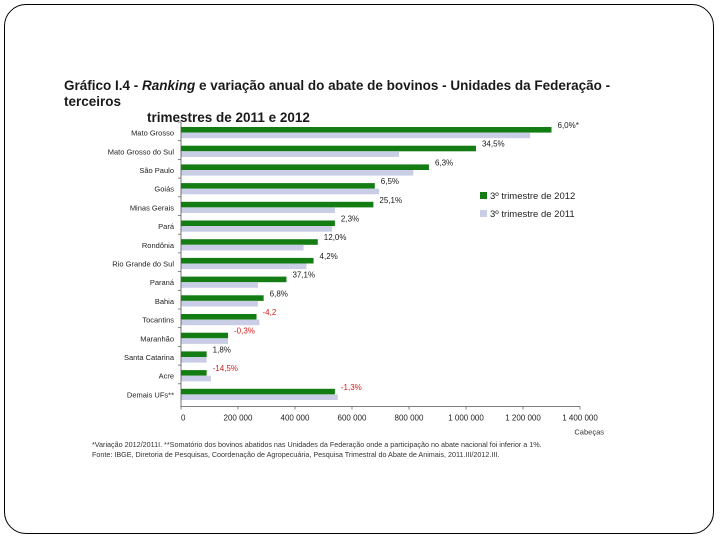  Describe the element at coordinates (270, 312) in the screenshot. I see `data-label: -4,2` at that location.